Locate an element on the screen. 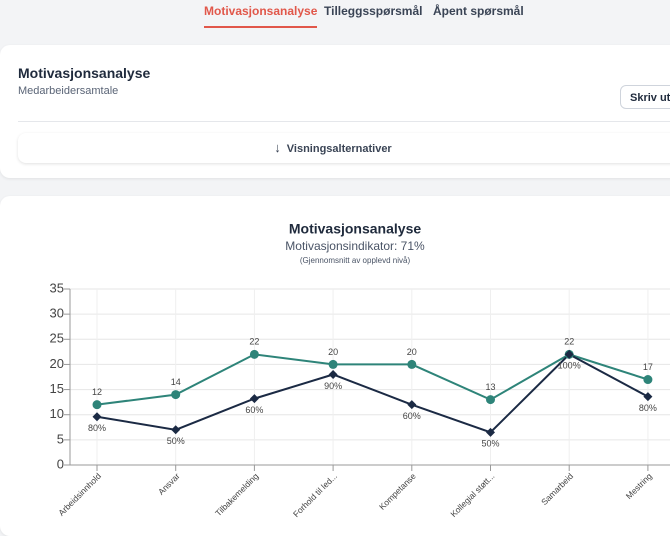 The height and width of the screenshot is (536, 670). y-tick-label: 15 is located at coordinates (57, 388).